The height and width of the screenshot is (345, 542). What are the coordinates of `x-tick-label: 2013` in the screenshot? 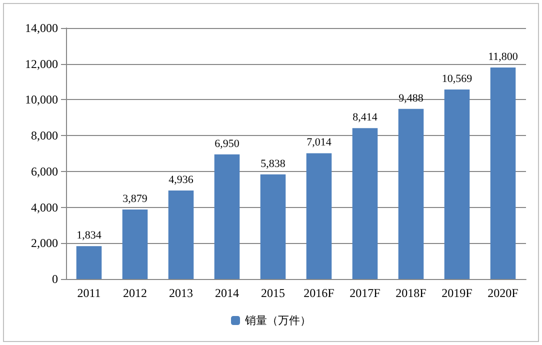 It's located at (181, 293).